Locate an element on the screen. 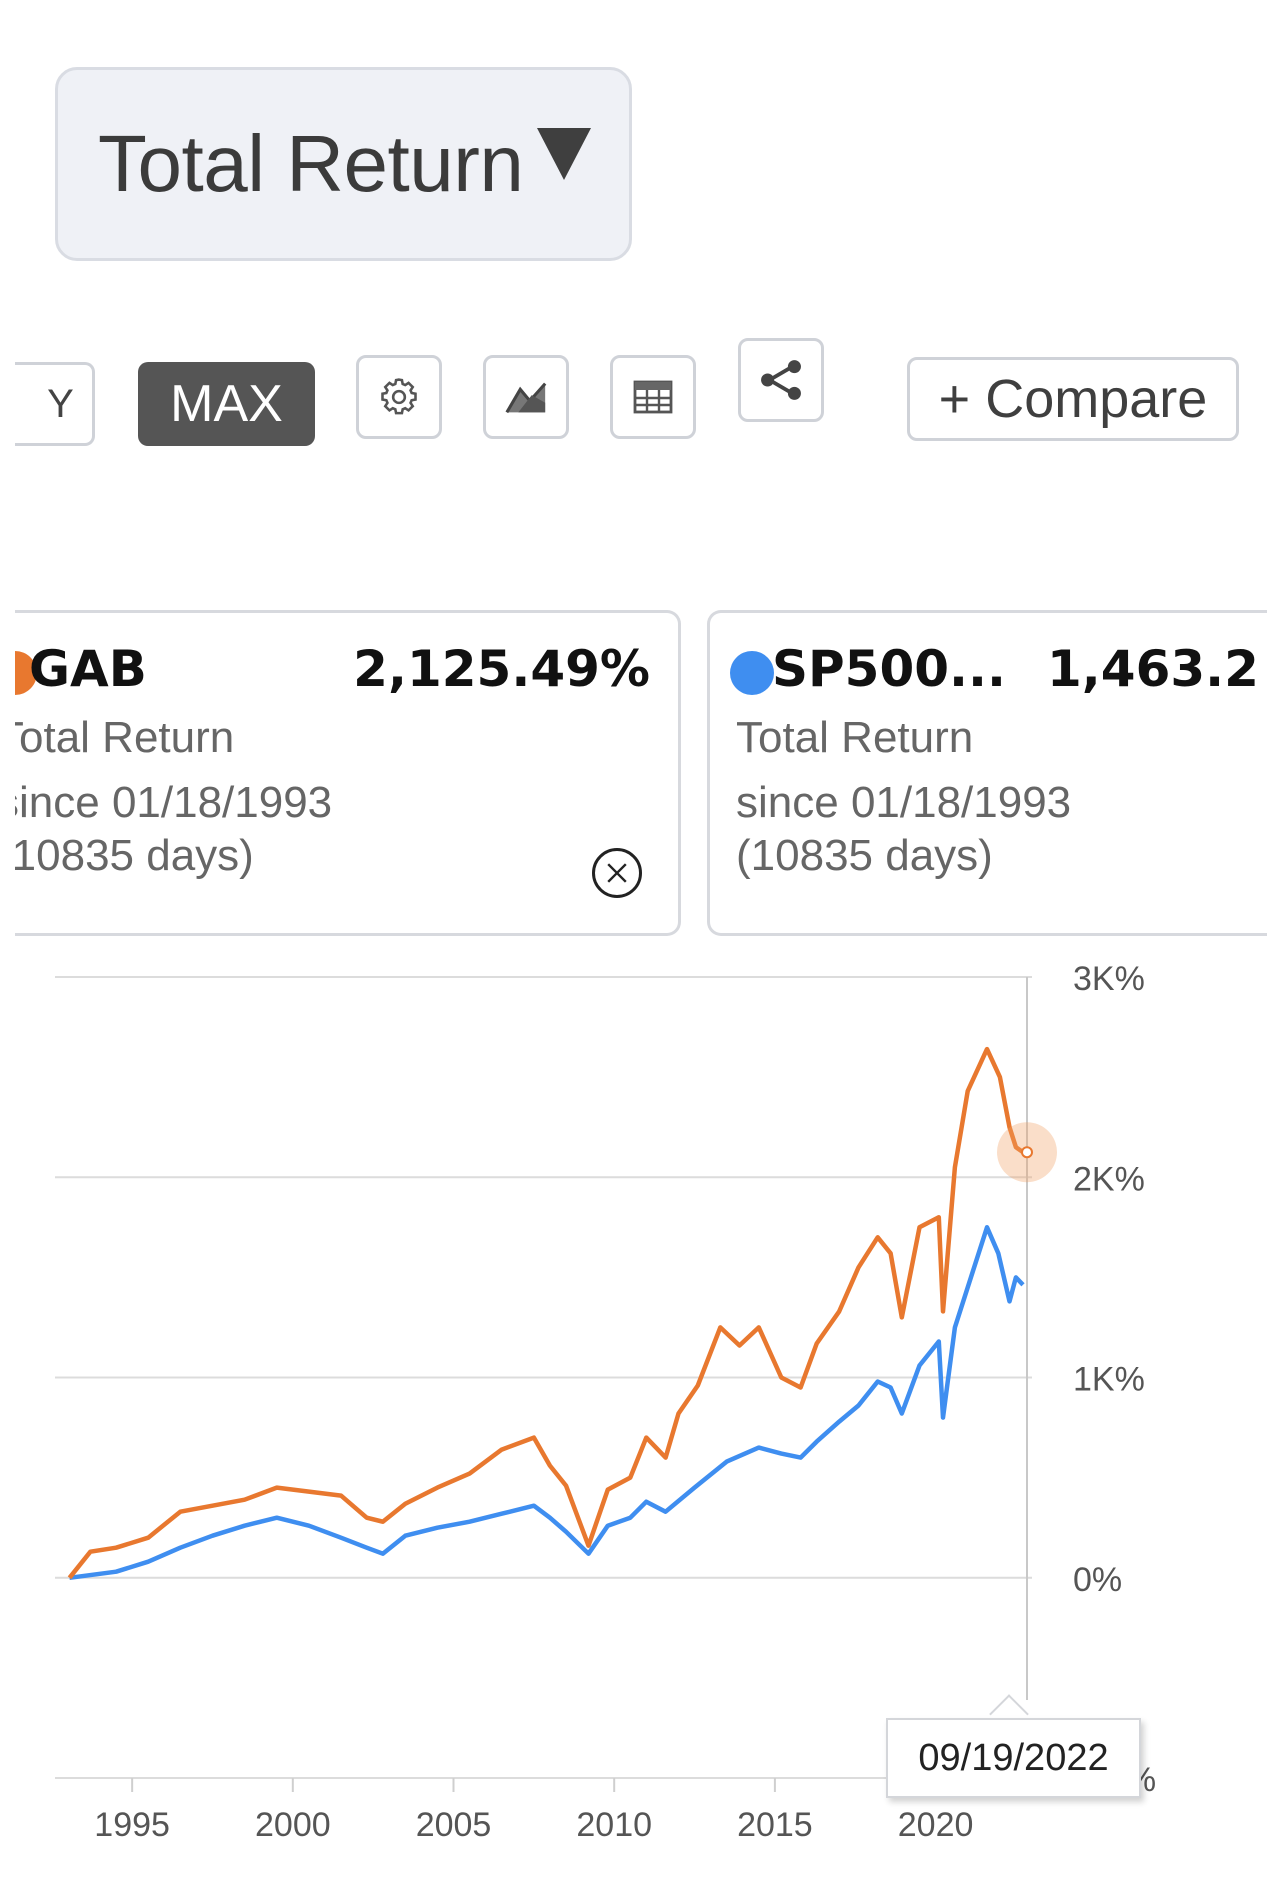 The width and height of the screenshot is (1284, 1894). range-button-partial: Y is located at coordinates (55, 404).